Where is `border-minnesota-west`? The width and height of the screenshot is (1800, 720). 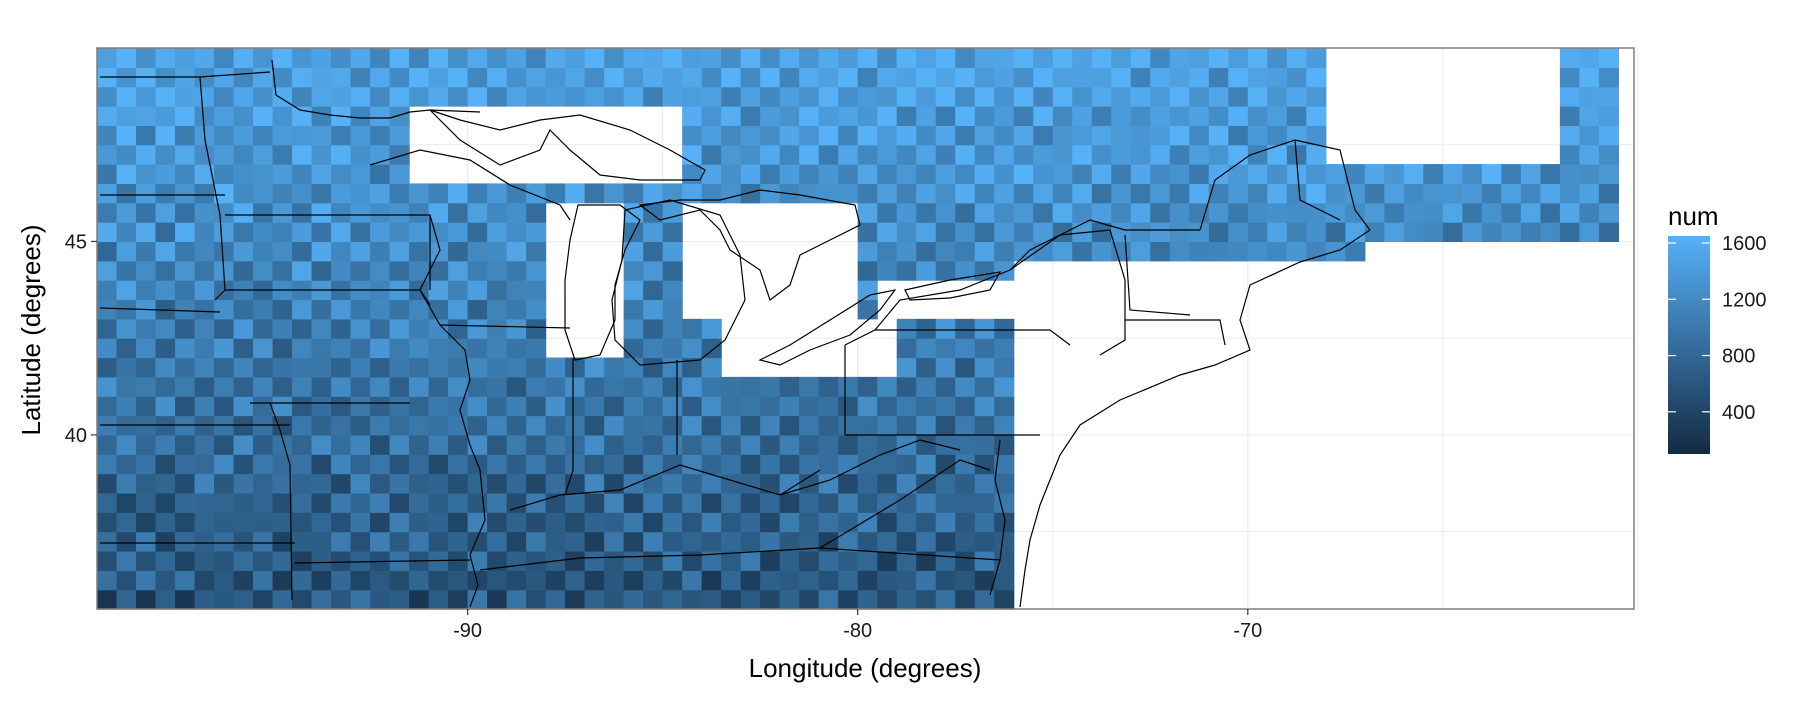
border-minnesota-west is located at coordinates (212, 188).